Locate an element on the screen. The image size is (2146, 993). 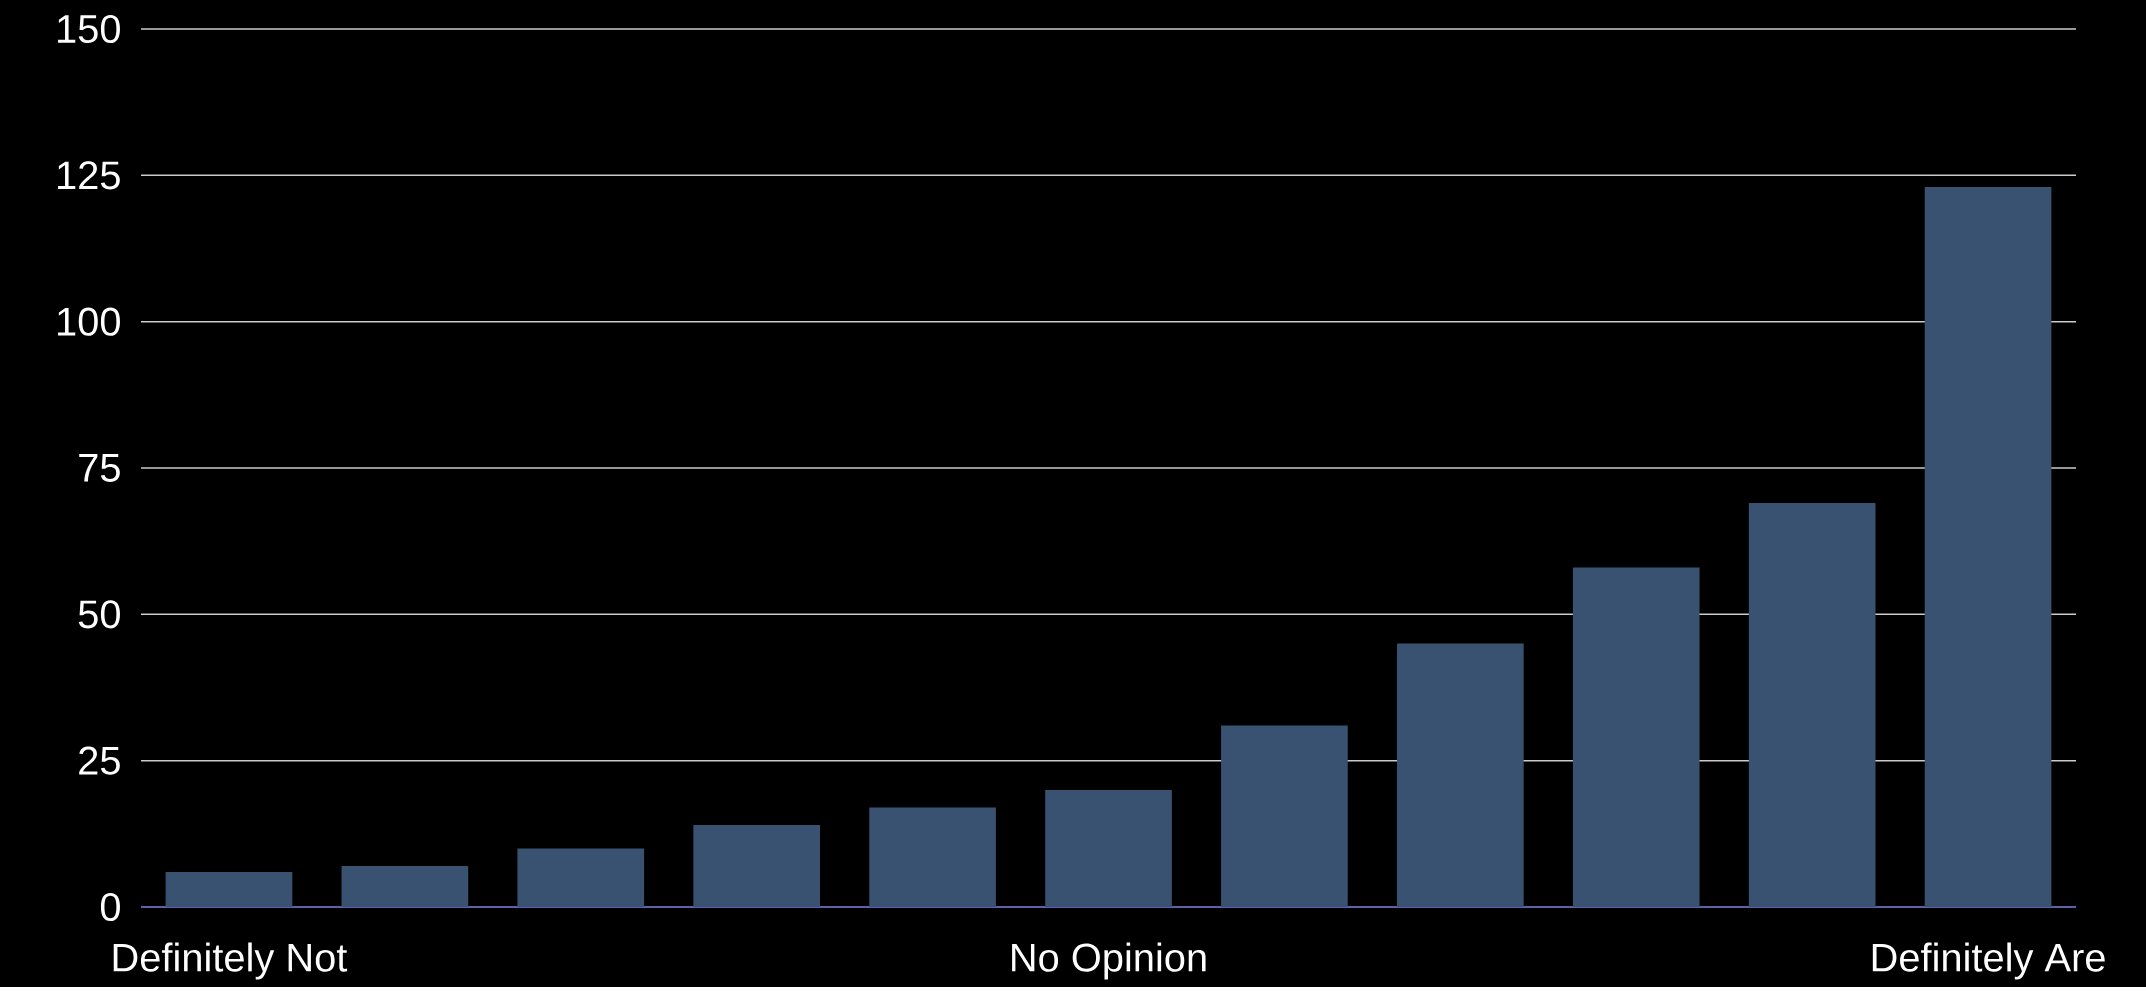
y-tick-label: 0 is located at coordinates (110, 907).